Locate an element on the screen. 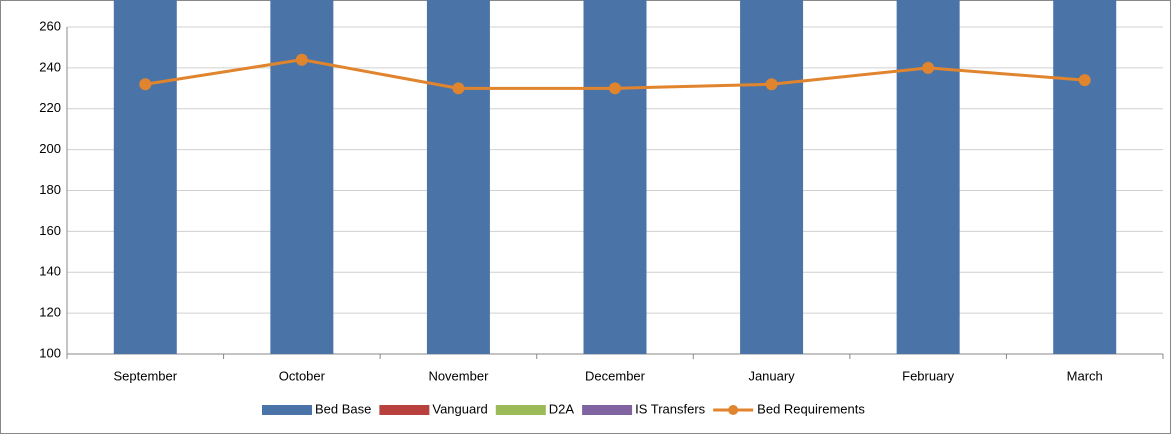  legend-label: Vanguard is located at coordinates (459, 408).